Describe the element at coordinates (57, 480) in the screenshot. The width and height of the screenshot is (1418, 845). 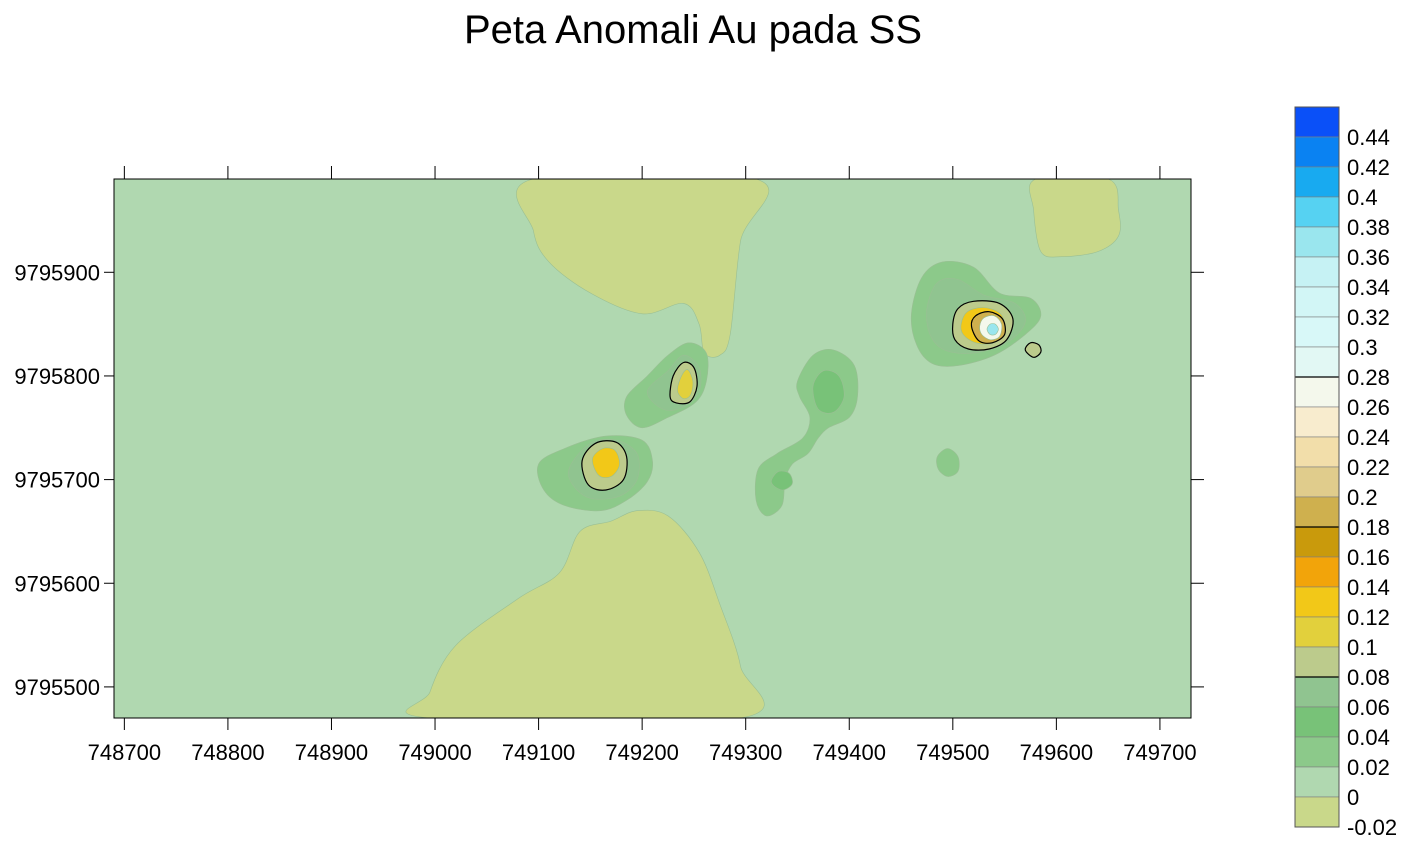
I see `y-tick-label: 9795700` at that location.